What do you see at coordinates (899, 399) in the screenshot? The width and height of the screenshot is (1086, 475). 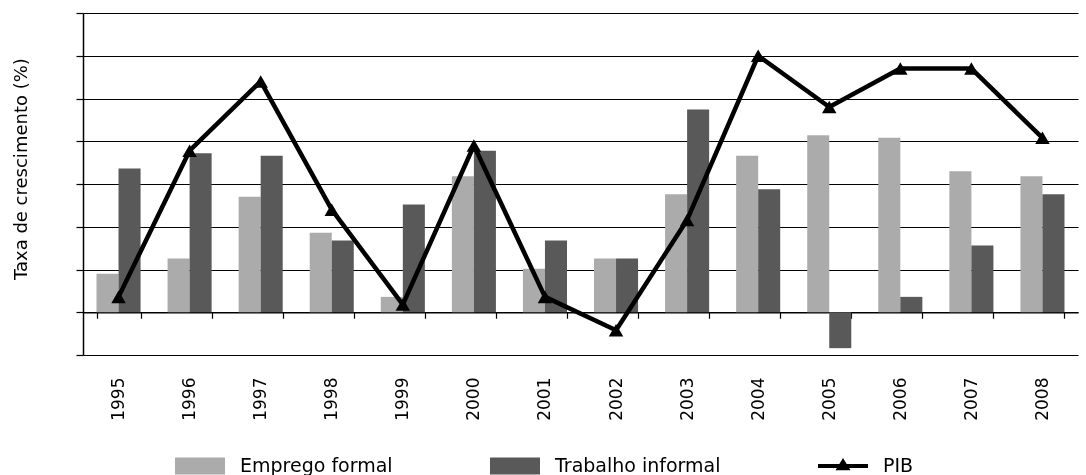 I see `x-tick-label: 2006` at bounding box center [899, 399].